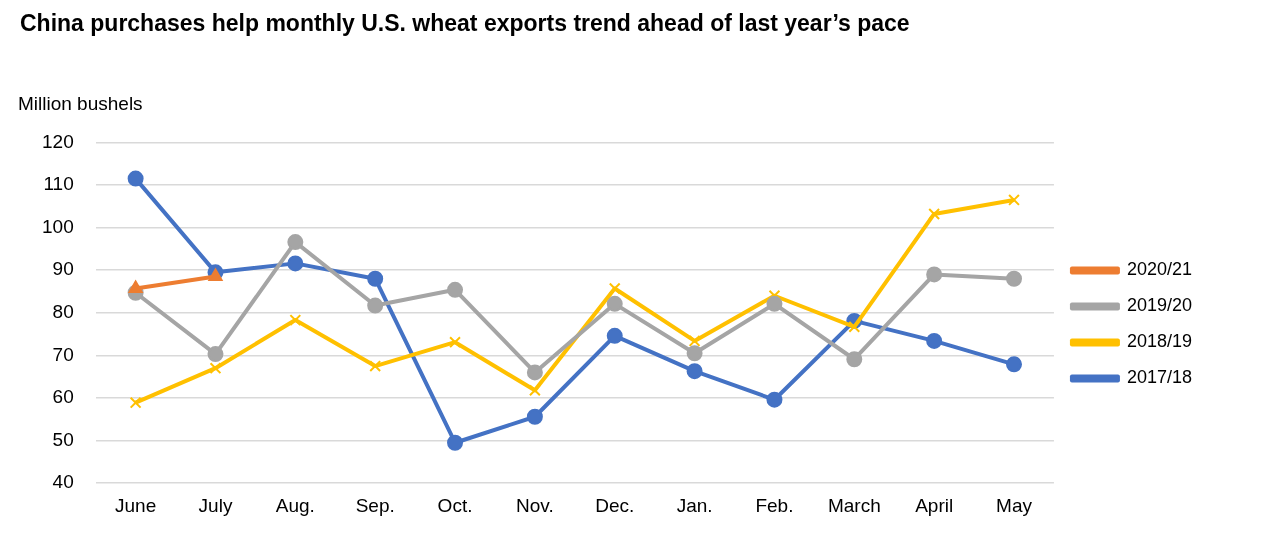  What do you see at coordinates (80, 104) in the screenshot?
I see `y-axis-title: Million bushels` at bounding box center [80, 104].